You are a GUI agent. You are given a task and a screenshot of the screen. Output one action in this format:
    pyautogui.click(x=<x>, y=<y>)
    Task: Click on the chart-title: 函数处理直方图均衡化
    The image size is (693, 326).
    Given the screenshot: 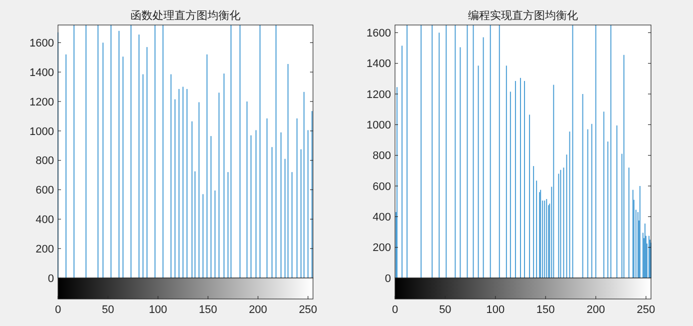 What is the action you would take?
    pyautogui.click(x=185, y=15)
    